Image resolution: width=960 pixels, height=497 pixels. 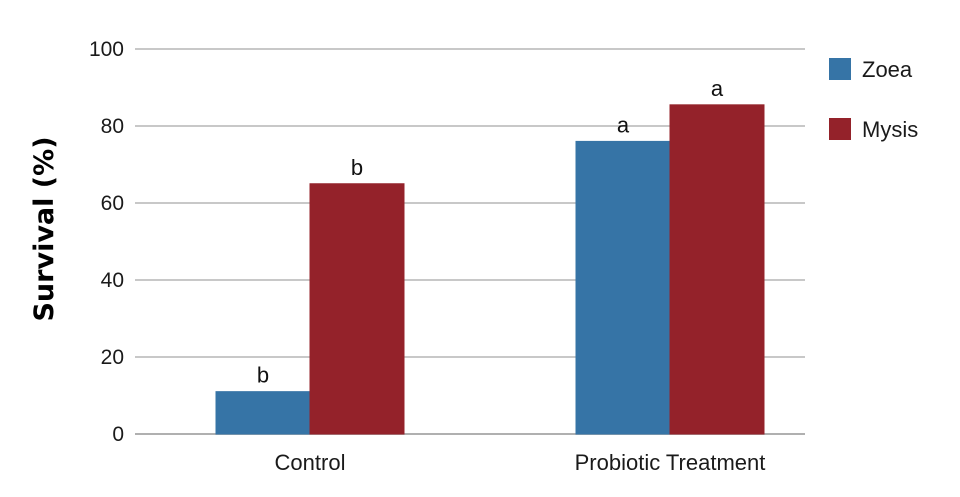 I want to click on y-tick-label: 80, so click(x=112, y=126).